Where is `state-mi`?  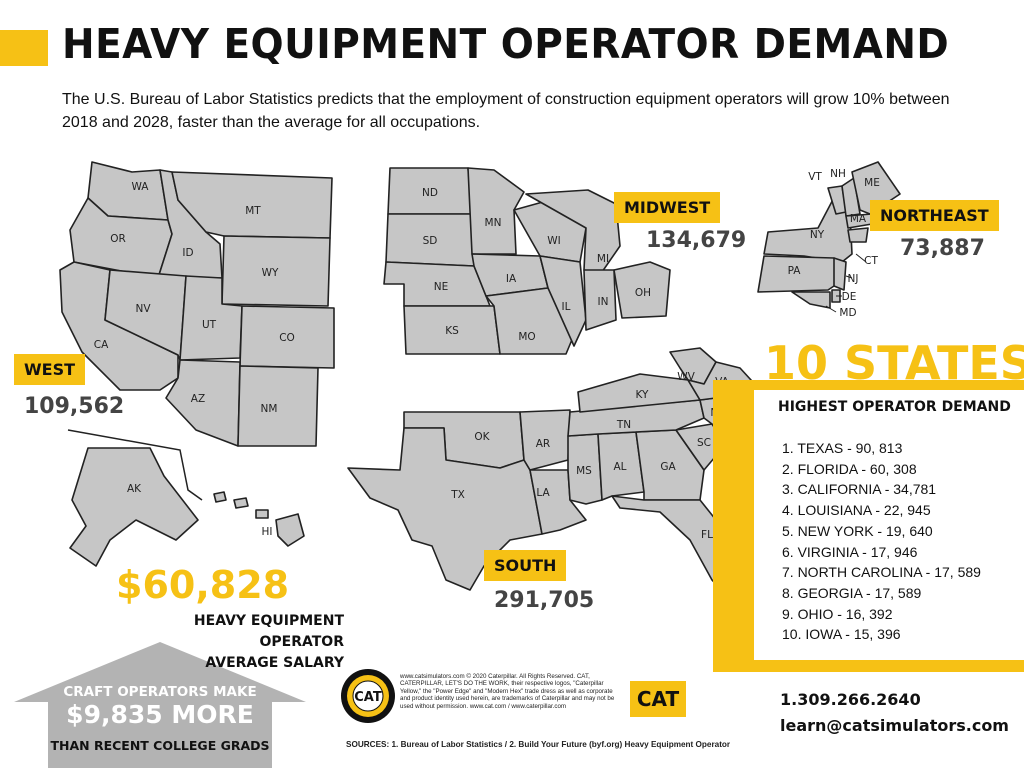 state-mi is located at coordinates (573, 231).